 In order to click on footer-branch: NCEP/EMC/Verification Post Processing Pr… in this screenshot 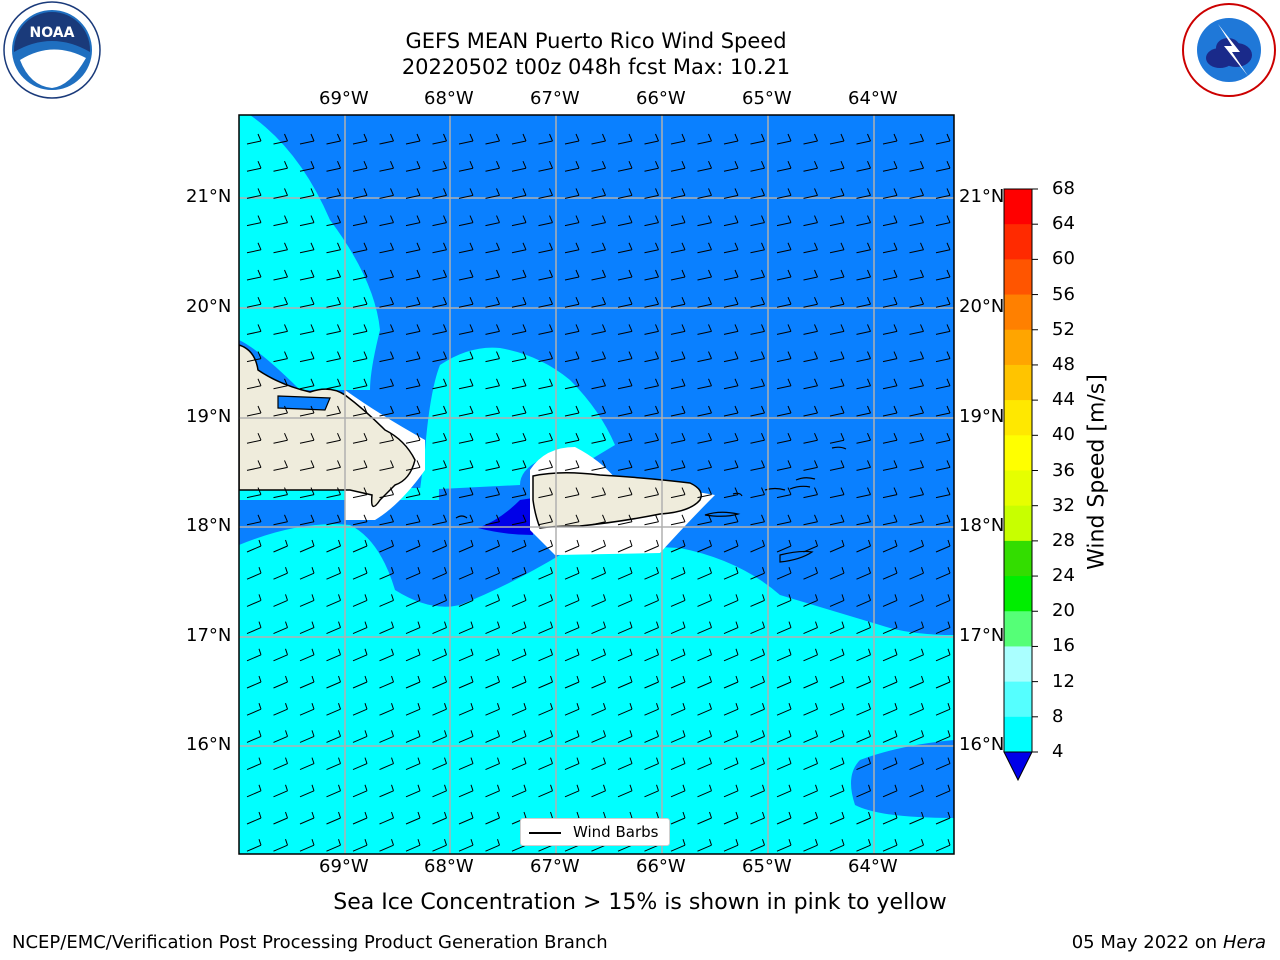, I will do `click(310, 942)`.